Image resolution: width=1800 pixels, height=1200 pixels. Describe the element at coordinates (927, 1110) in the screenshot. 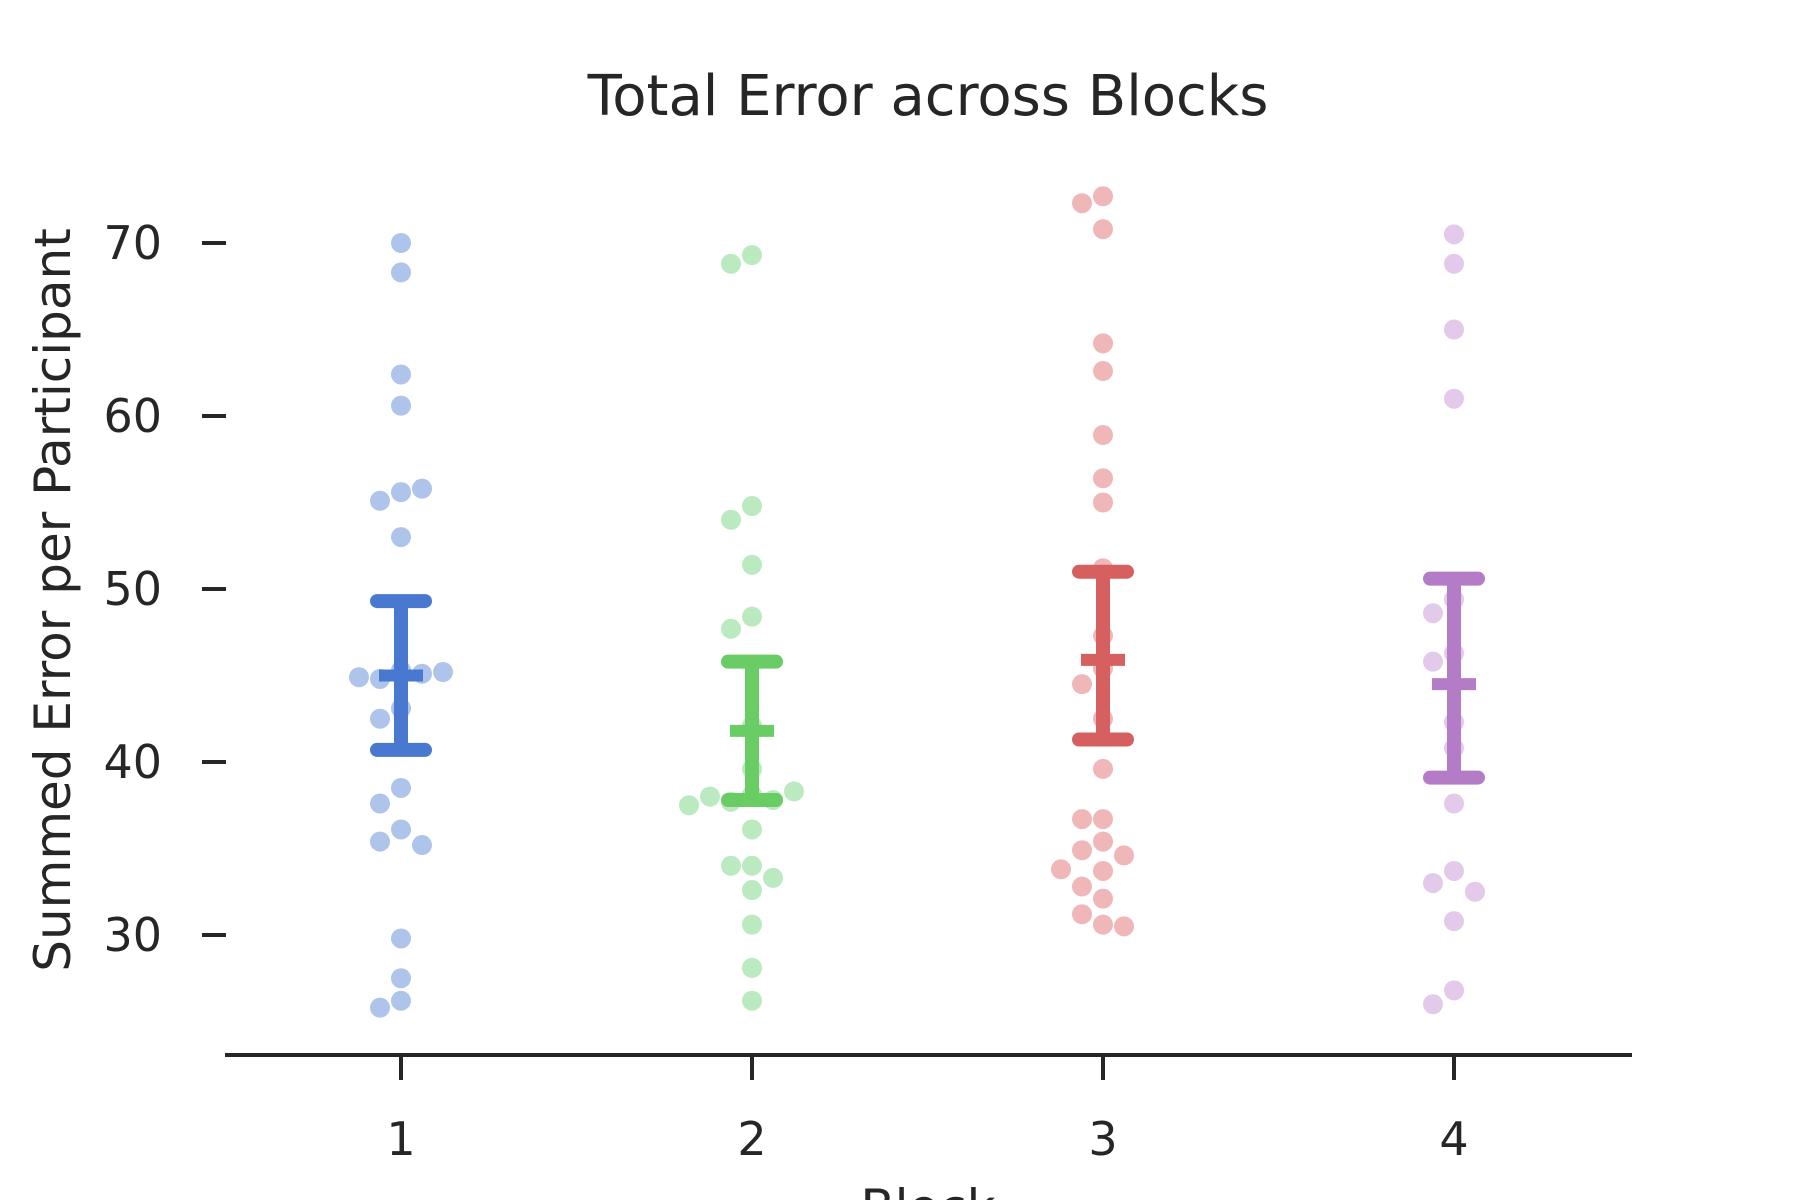

I see `x-axis: 1 2 3 4` at that location.